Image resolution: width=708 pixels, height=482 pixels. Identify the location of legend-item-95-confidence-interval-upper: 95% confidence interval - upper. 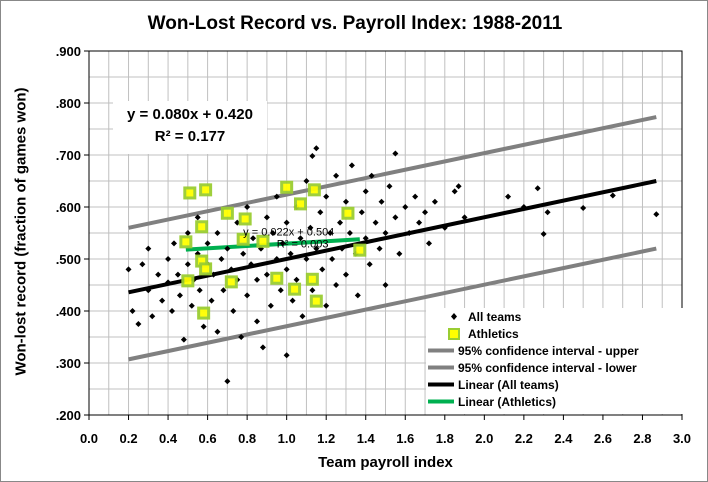
(532, 350).